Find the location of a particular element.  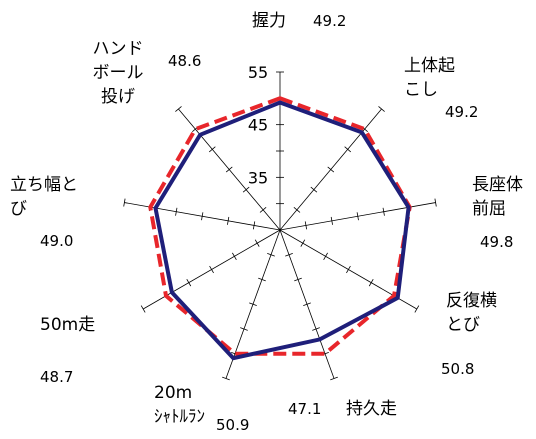

axis-value-label-8: 48.6 is located at coordinates (184, 61).